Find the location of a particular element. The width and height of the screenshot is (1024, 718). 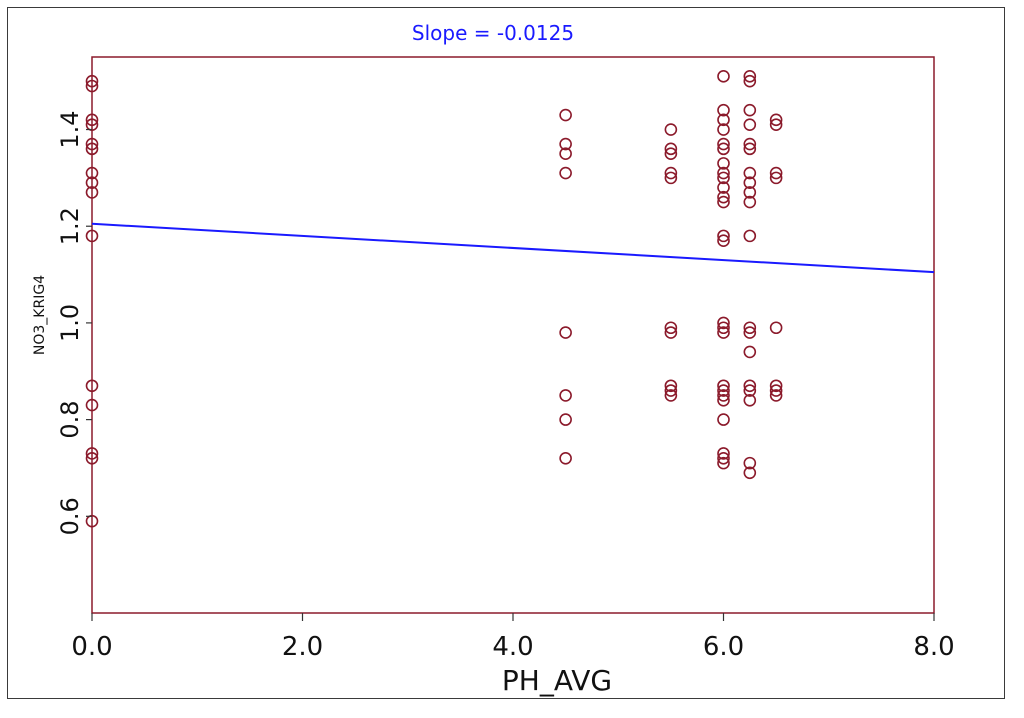

x-tick-label-1: 2.0 is located at coordinates (302, 647).